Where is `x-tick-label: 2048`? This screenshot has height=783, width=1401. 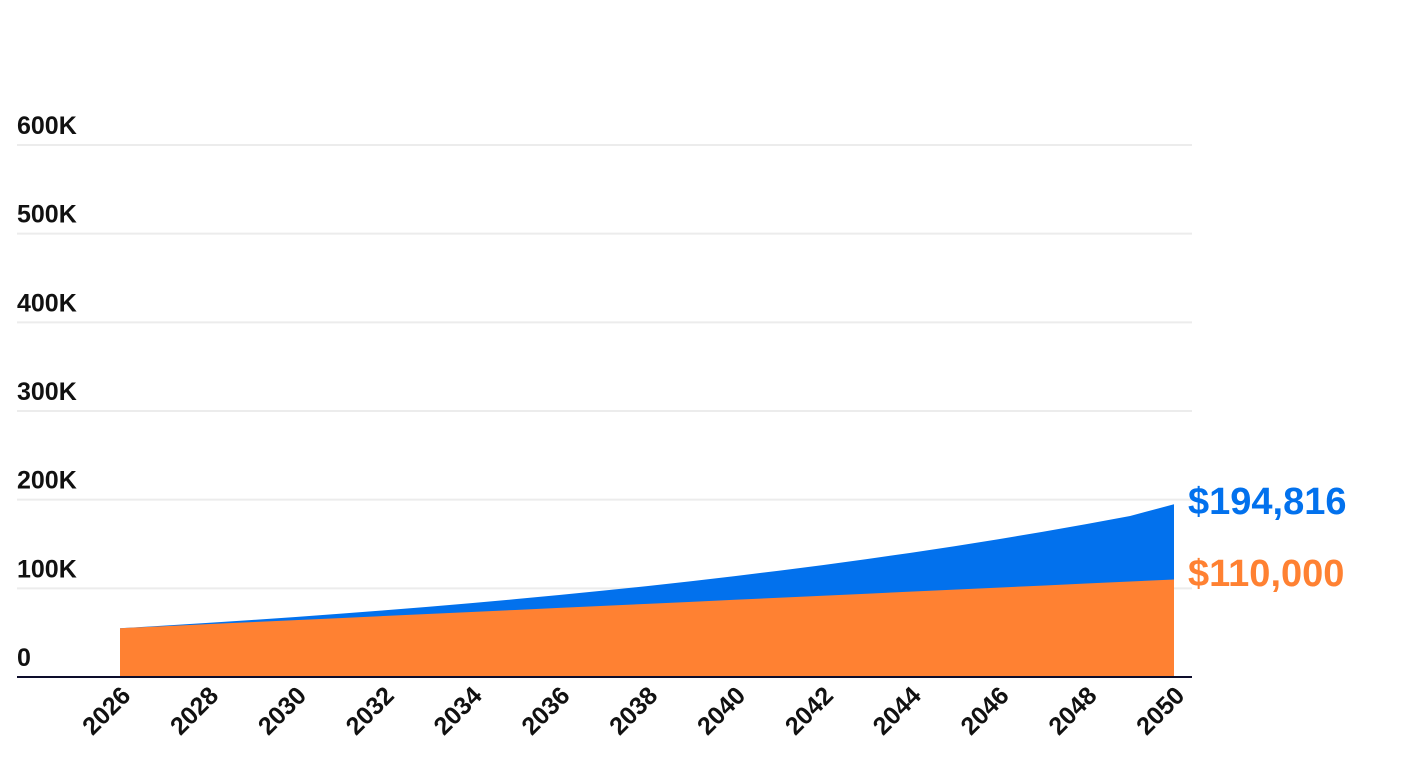 x-tick-label: 2048 is located at coordinates (1072, 710).